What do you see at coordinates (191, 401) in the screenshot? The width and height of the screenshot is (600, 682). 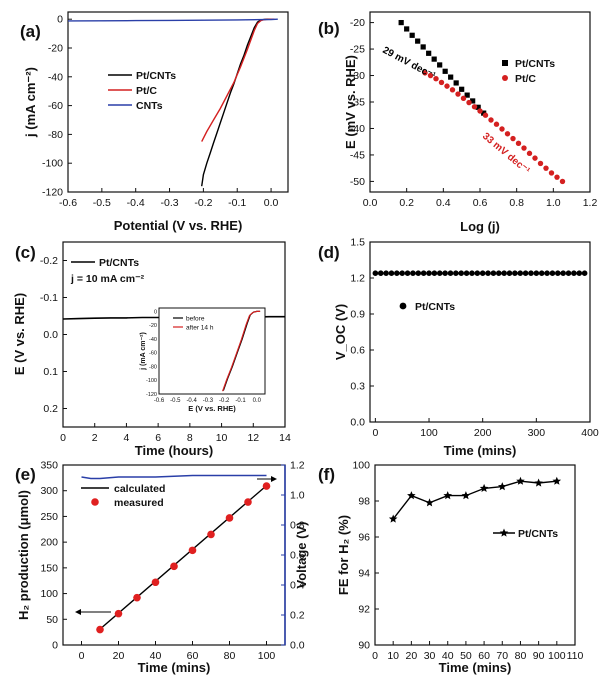 I see `panel-c-inset-xtick-label: -0.4` at bounding box center [191, 401].